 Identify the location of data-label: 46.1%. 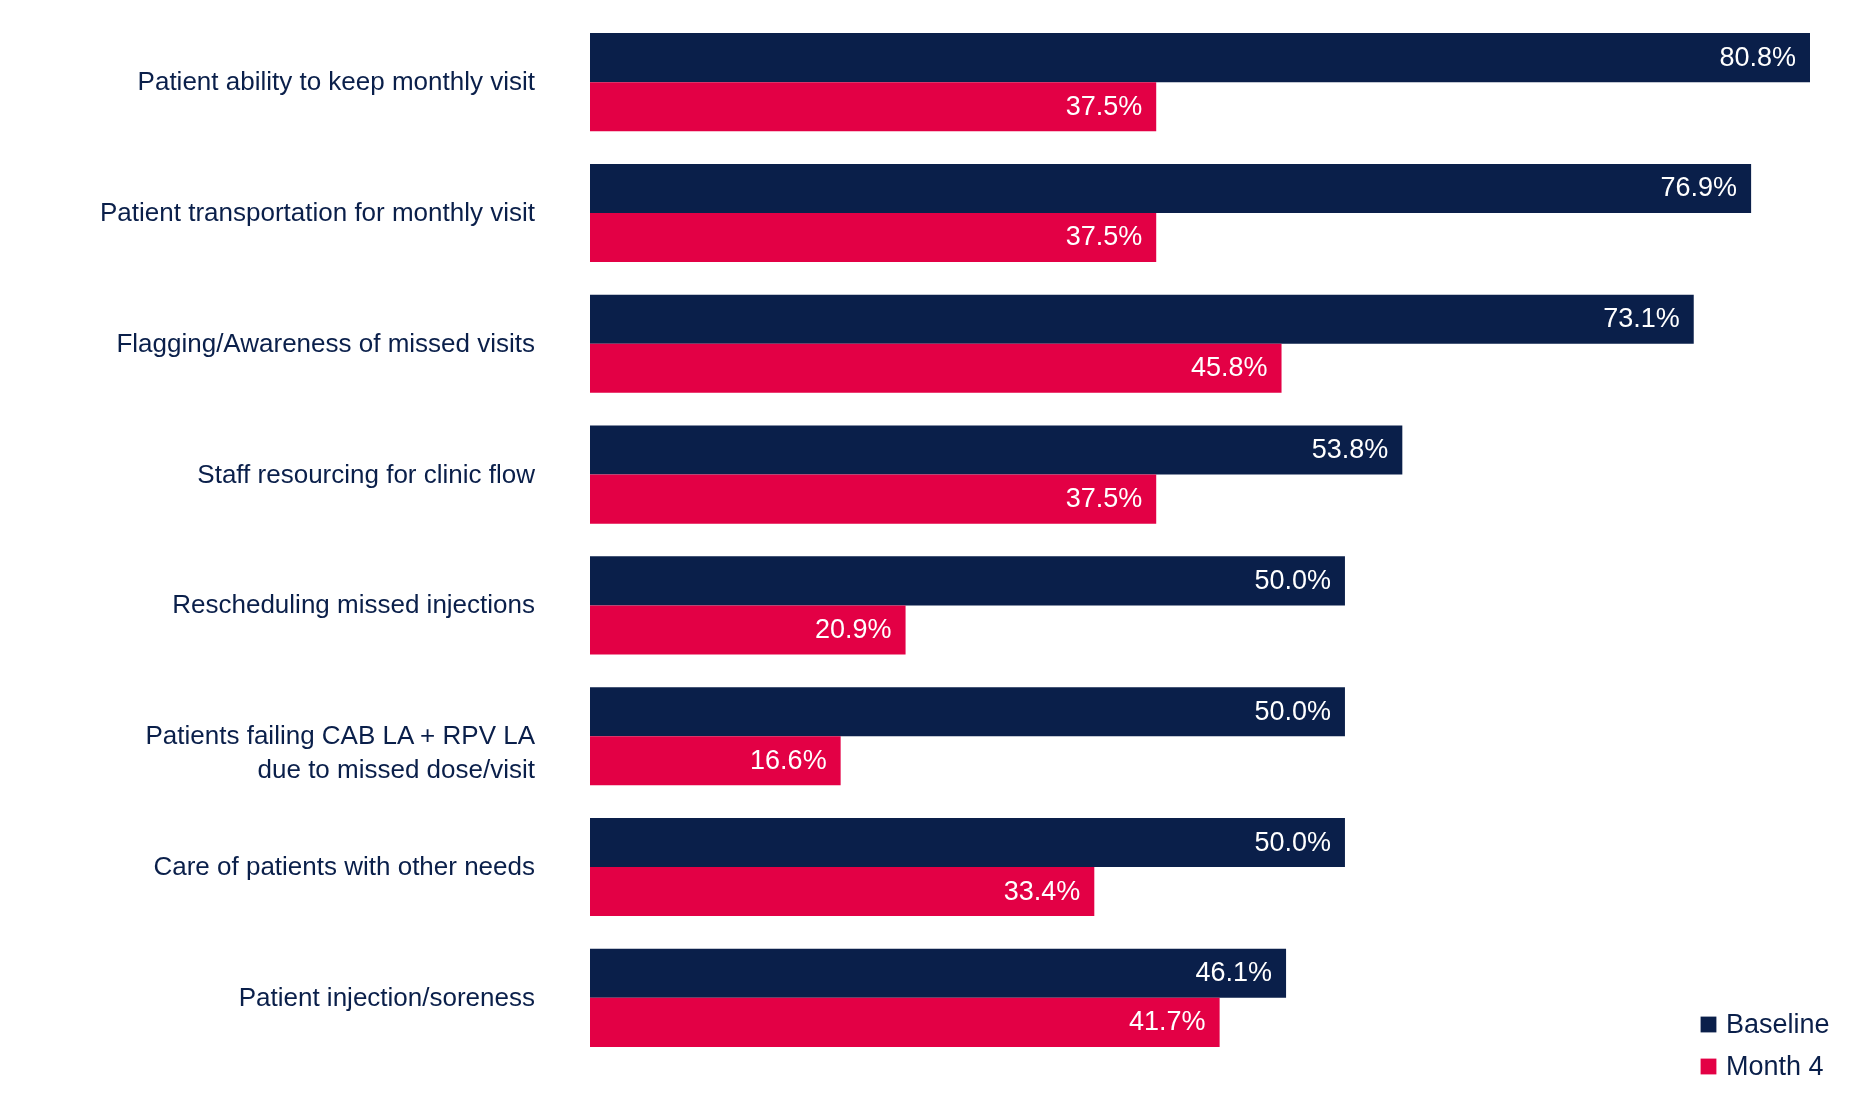
(1234, 972).